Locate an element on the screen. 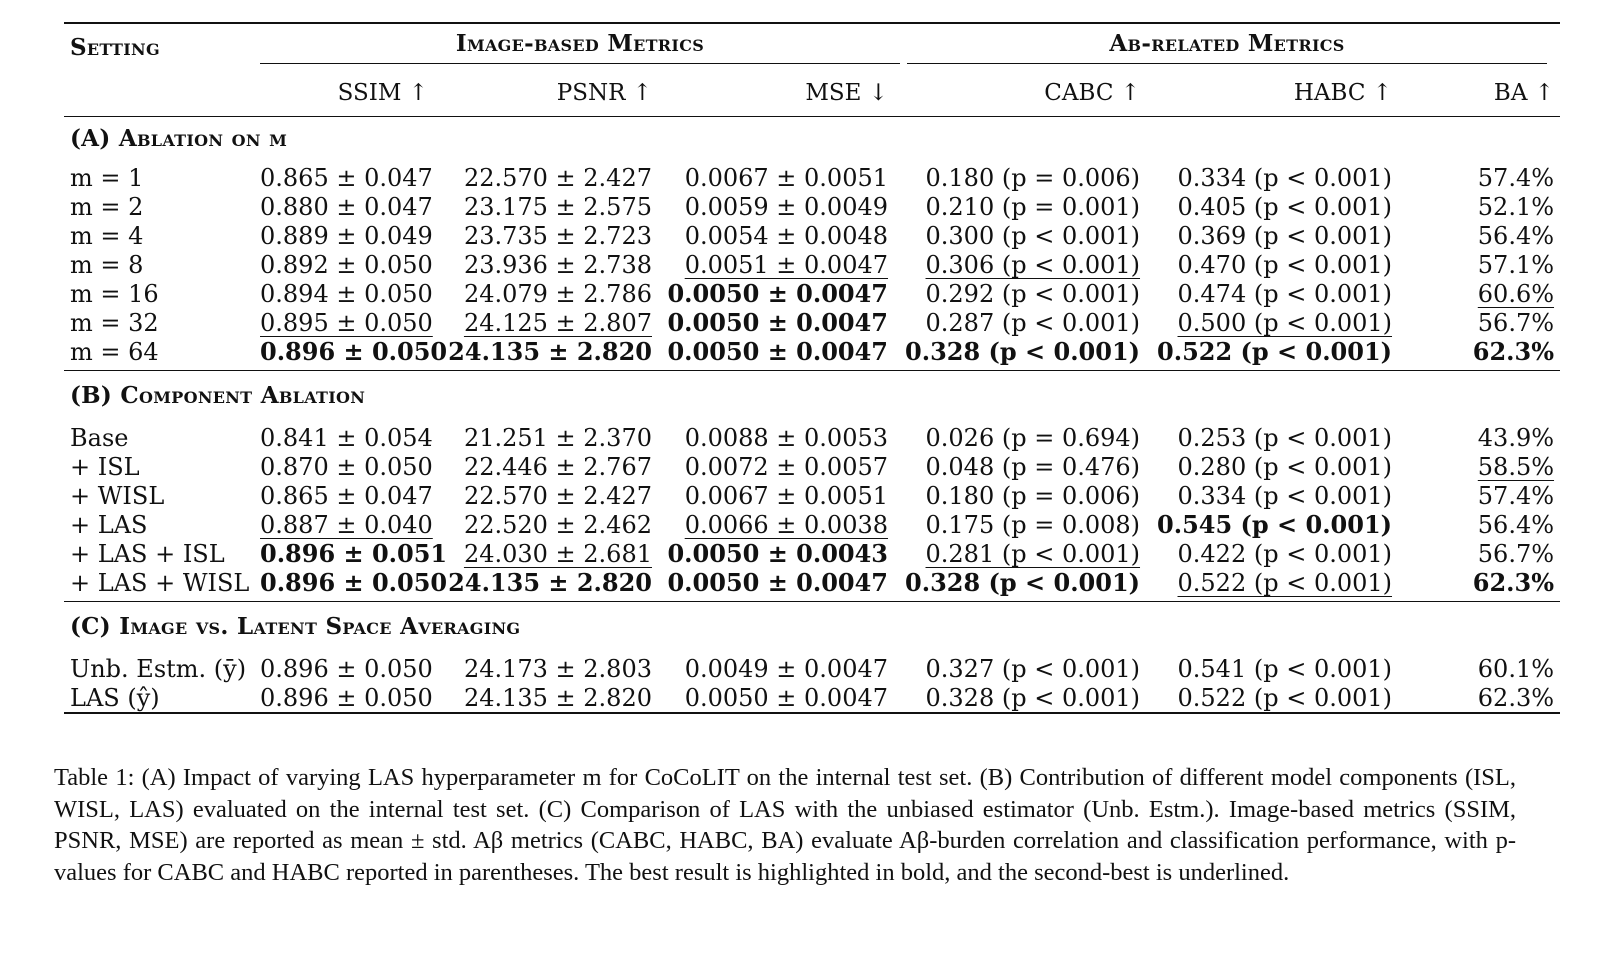 The height and width of the screenshot is (980, 1622). cell-mse: 0.0049 ± 0.0047 is located at coordinates (776, 668).